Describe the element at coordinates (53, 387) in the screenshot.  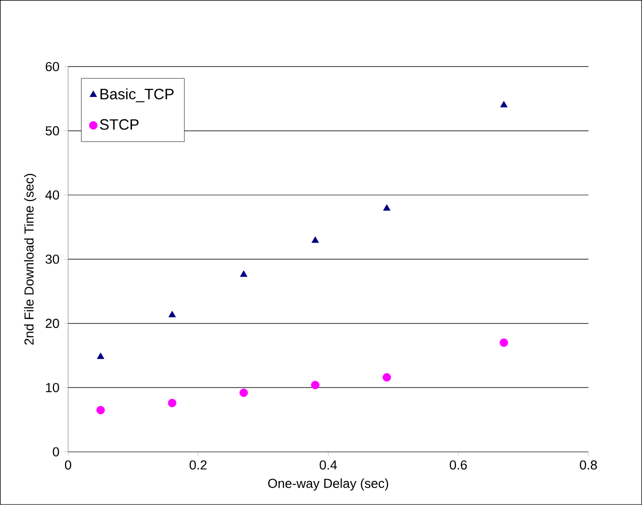
I see `y-tick-label: 10` at that location.